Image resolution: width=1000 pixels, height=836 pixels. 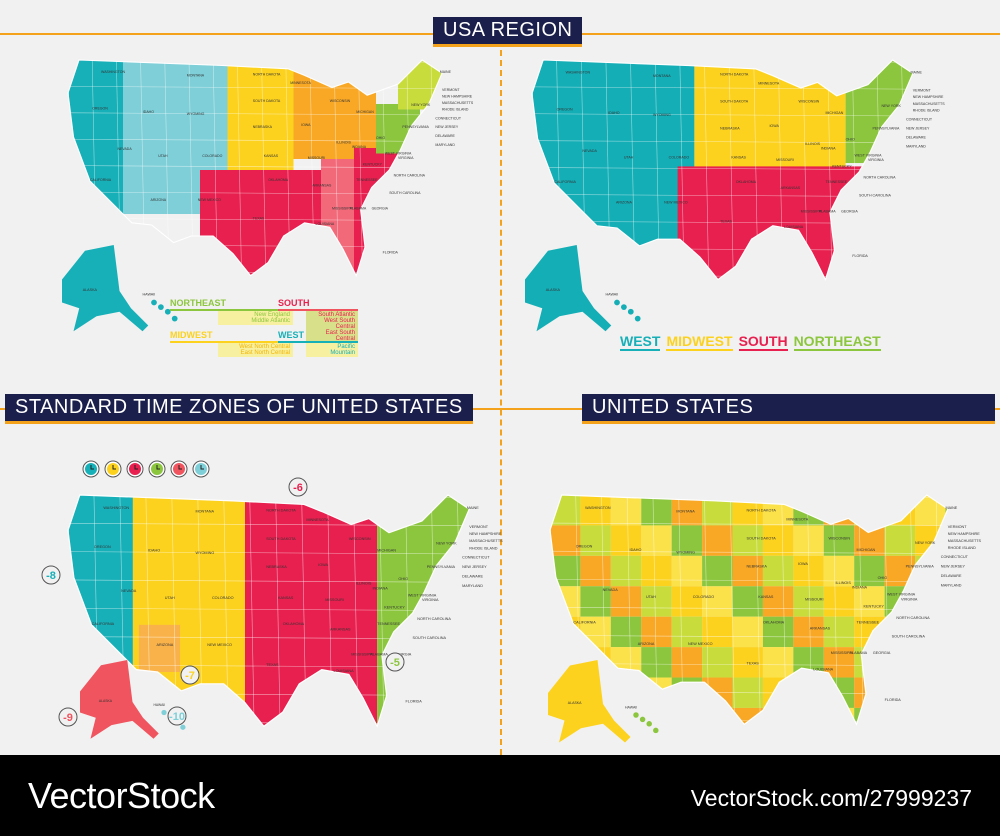 What do you see at coordinates (406, 158) in the screenshot?
I see `state-label: VIRGINIA` at bounding box center [406, 158].